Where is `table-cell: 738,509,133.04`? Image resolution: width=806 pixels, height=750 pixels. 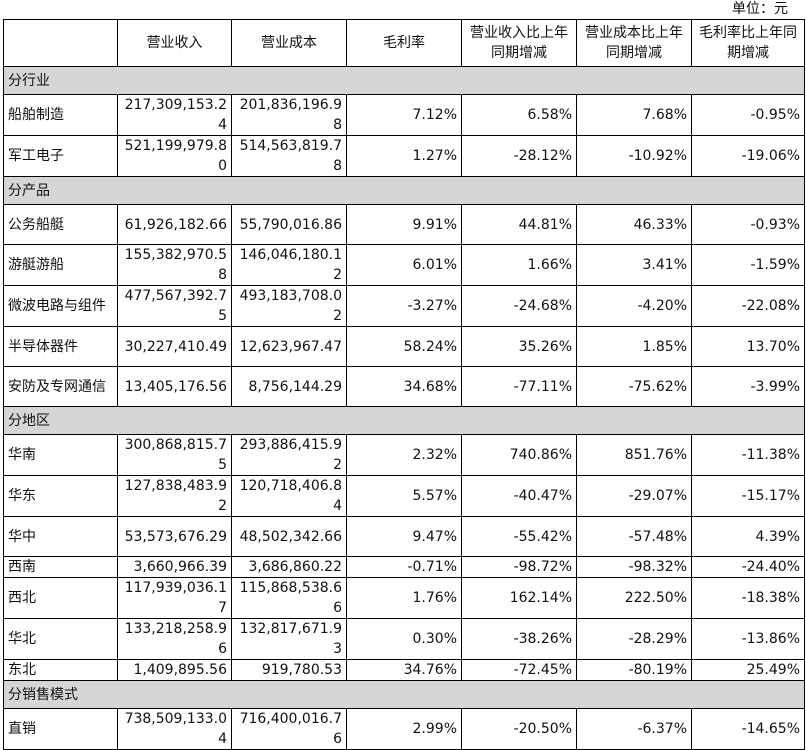 table-cell: 738,509,133.04 is located at coordinates (174, 729).